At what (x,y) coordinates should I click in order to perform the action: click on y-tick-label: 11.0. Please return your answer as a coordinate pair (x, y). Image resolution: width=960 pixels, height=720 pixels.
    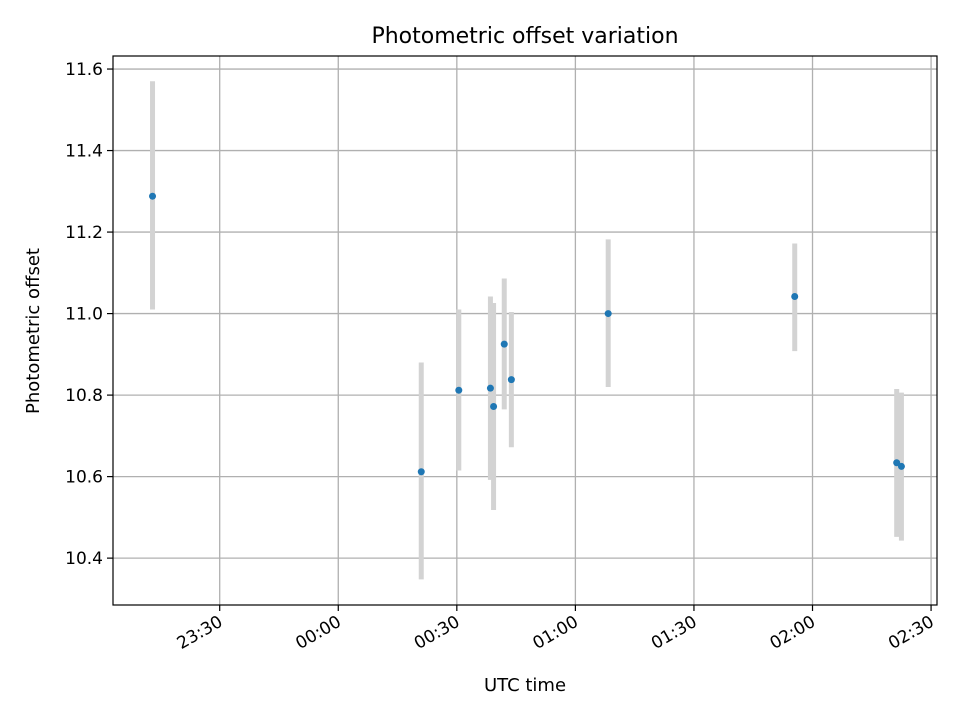
    Looking at the image, I should click on (84, 315).